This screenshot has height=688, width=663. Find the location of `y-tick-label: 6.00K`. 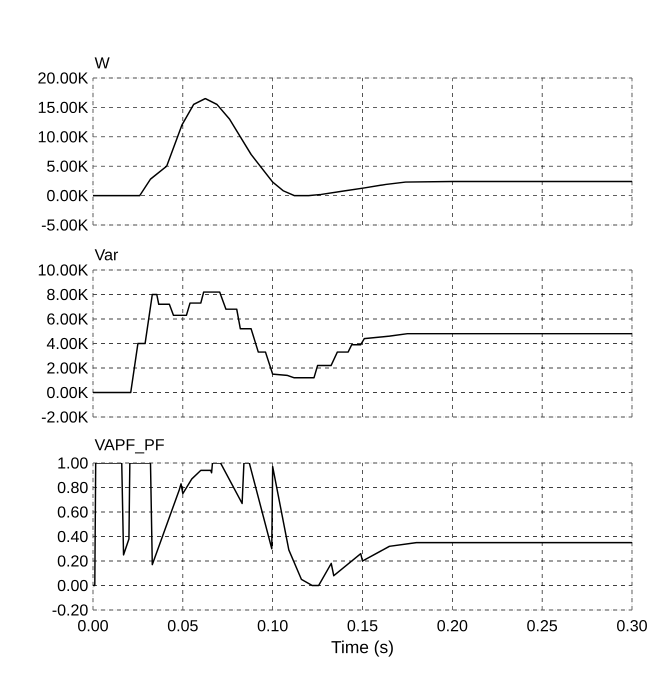

y-tick-label: 6.00K is located at coordinates (67, 319).